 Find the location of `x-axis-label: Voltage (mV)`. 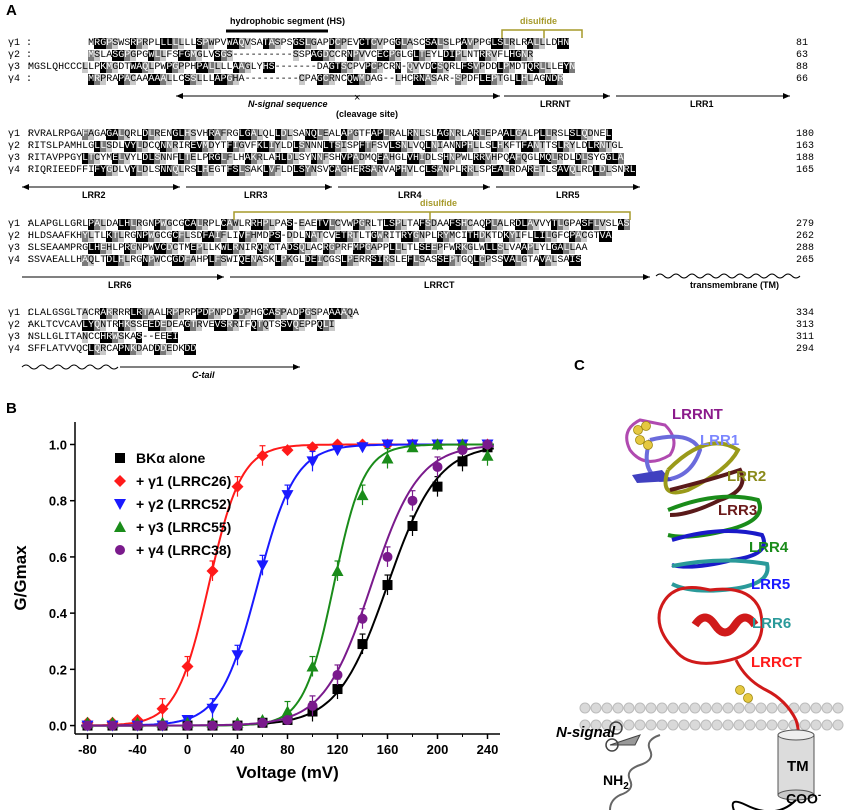

x-axis-label: Voltage (mV) is located at coordinates (287, 772).